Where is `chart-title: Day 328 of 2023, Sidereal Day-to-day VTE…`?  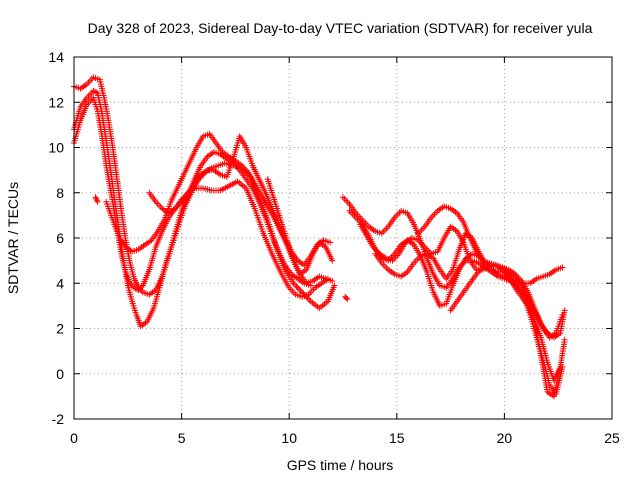 chart-title: Day 328 of 2023, Sidereal Day-to-day VTE… is located at coordinates (340, 28).